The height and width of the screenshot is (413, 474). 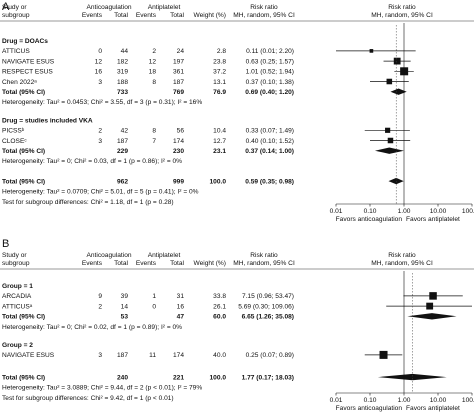 What do you see at coordinates (178, 377) in the screenshot?
I see `total-n-2: 221` at bounding box center [178, 377].